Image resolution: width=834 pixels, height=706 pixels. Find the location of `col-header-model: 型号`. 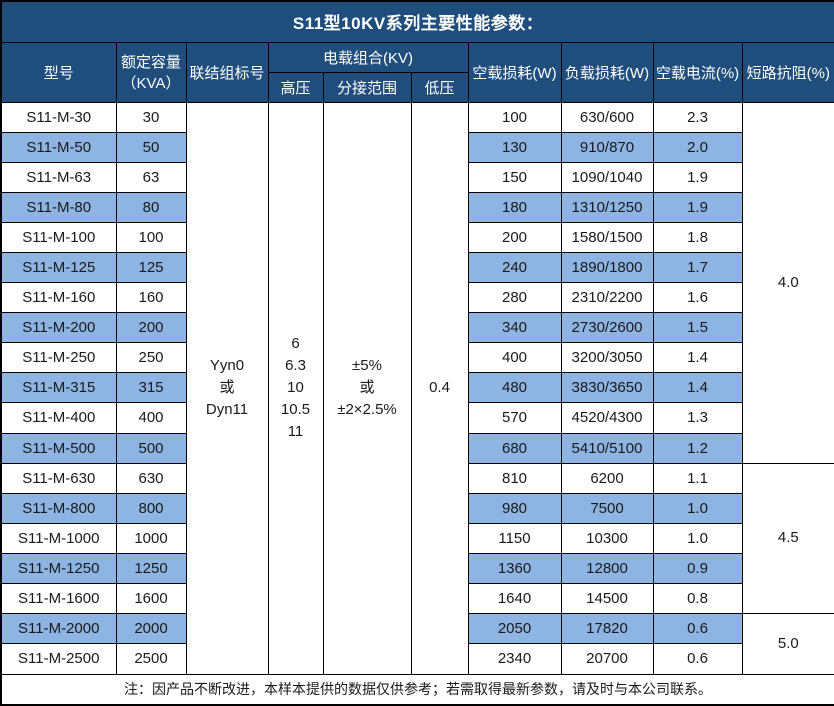

col-header-model: 型号 is located at coordinates (58, 72).